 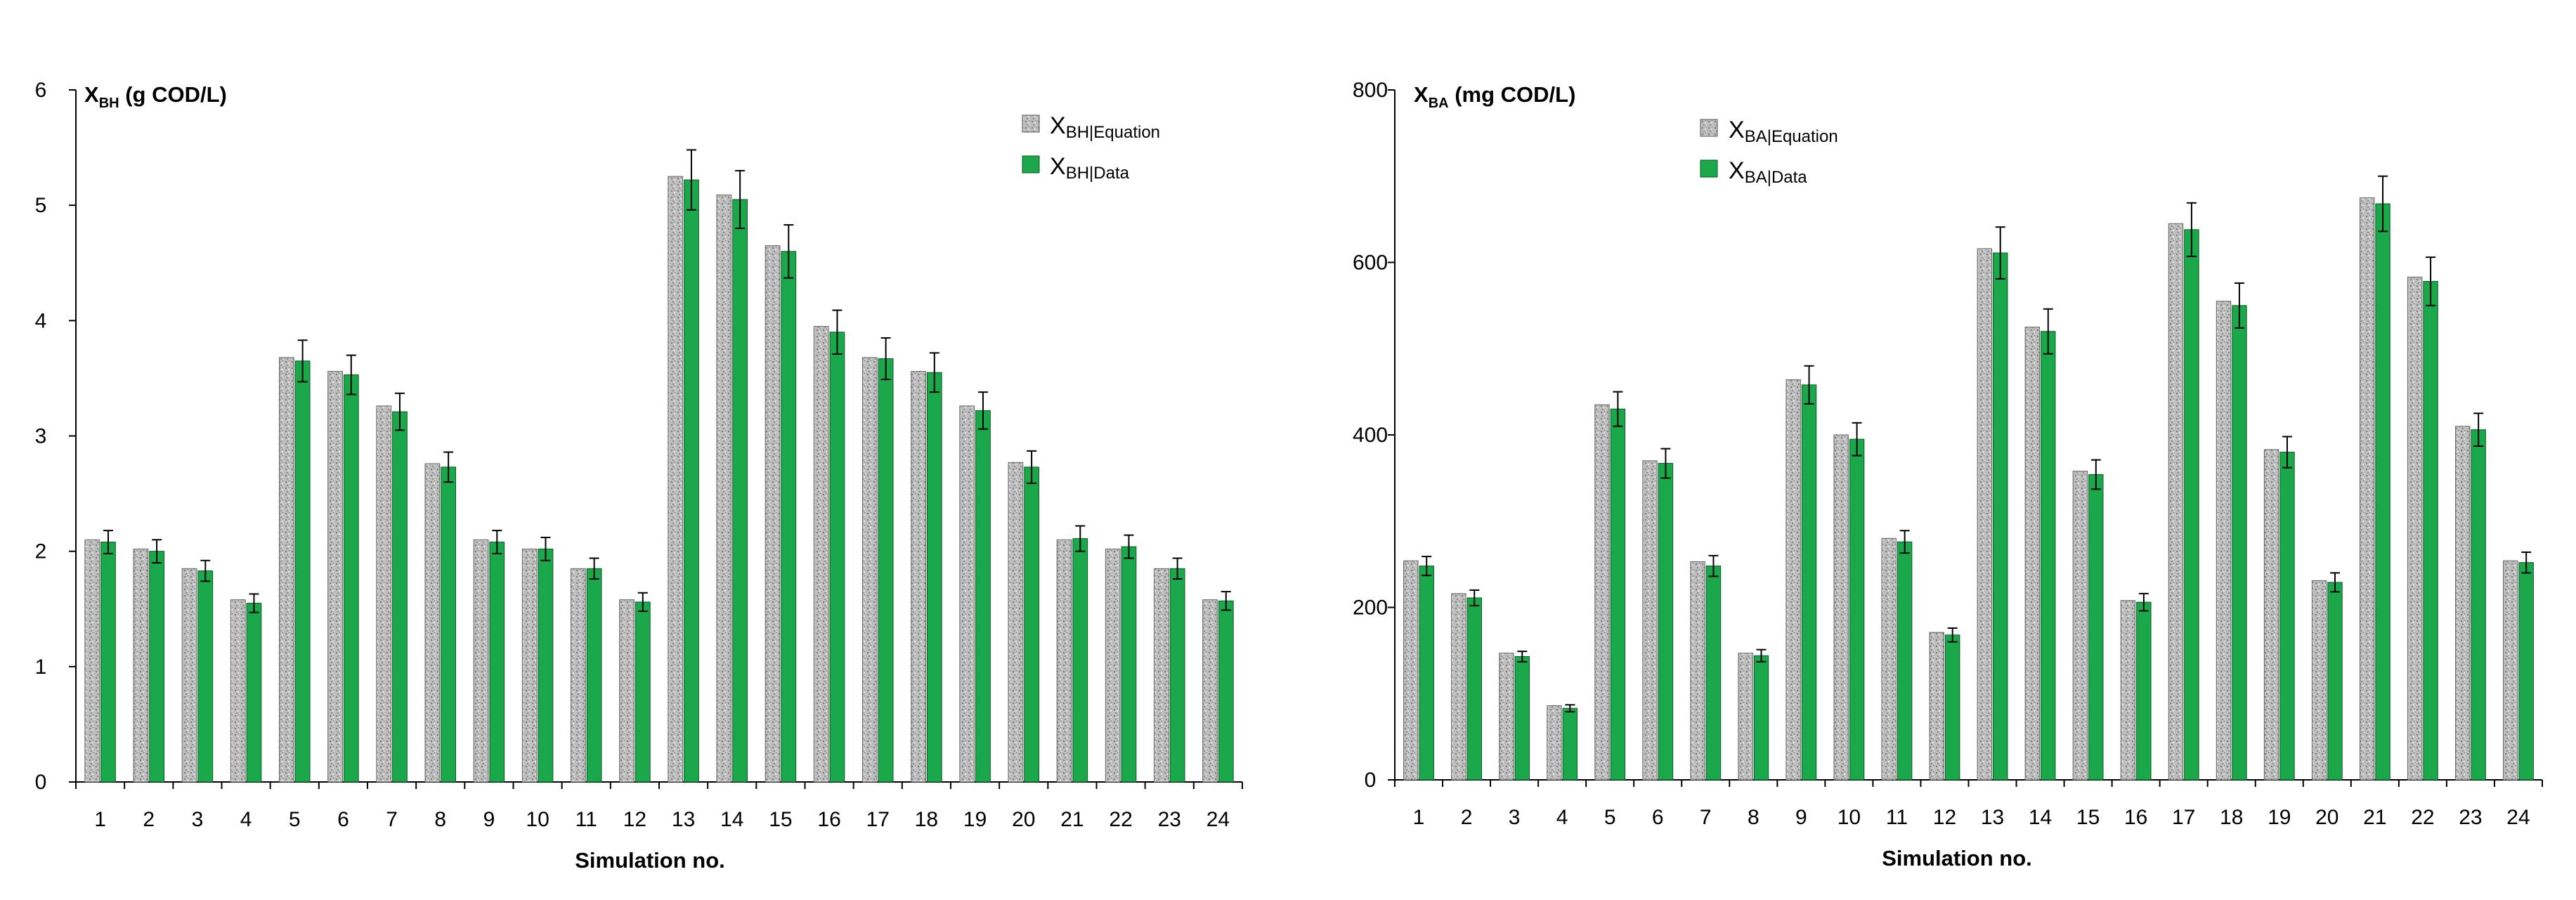 What do you see at coordinates (1992, 817) in the screenshot?
I see `x-tick-label: 13` at bounding box center [1992, 817].